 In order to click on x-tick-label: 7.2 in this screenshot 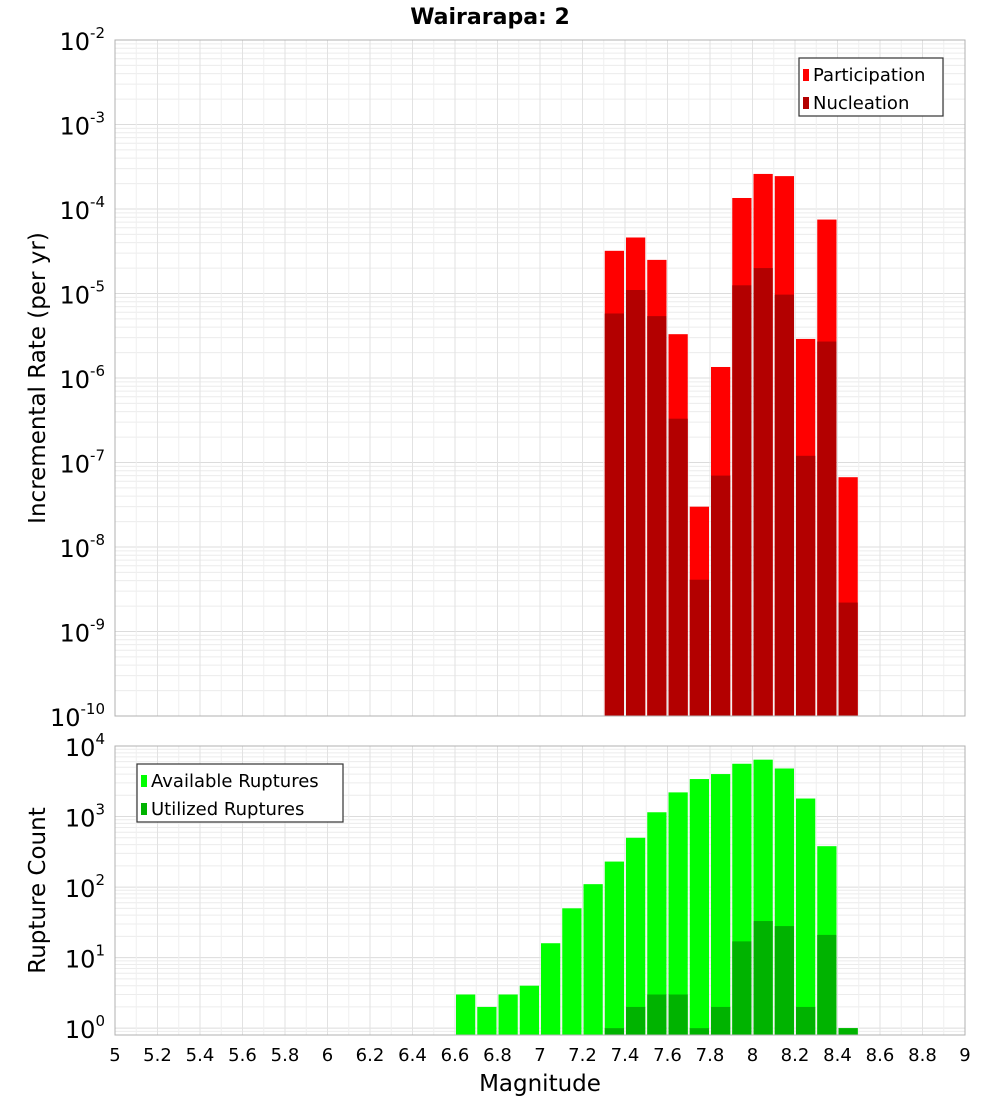, I will do `click(582, 1055)`.